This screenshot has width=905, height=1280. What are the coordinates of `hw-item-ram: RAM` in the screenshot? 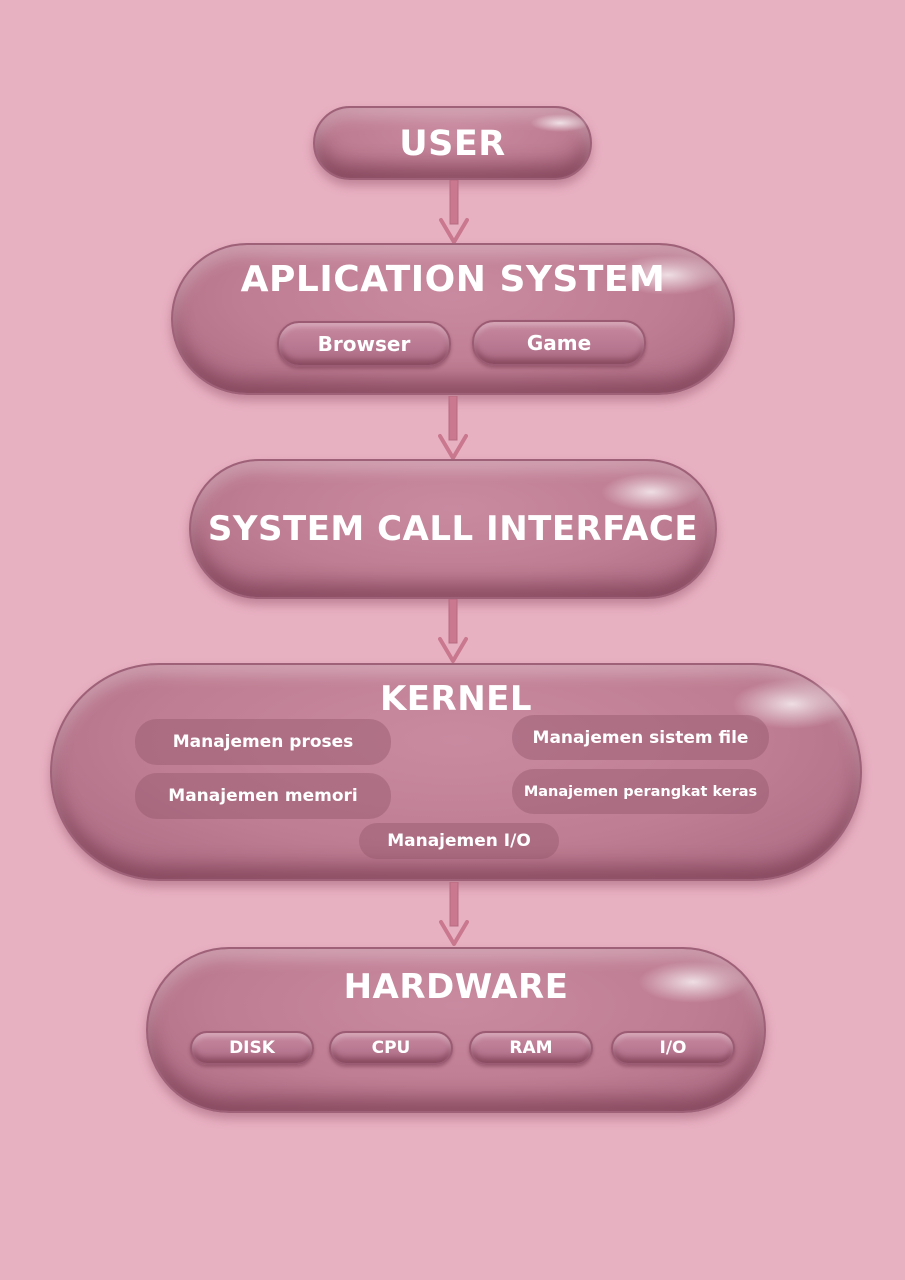 It's located at (531, 1048).